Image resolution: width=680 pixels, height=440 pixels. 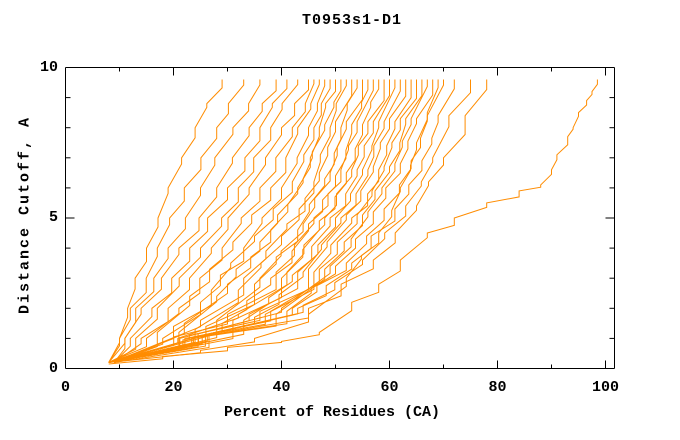 I want to click on y-tick-label: 0, so click(x=53, y=368).